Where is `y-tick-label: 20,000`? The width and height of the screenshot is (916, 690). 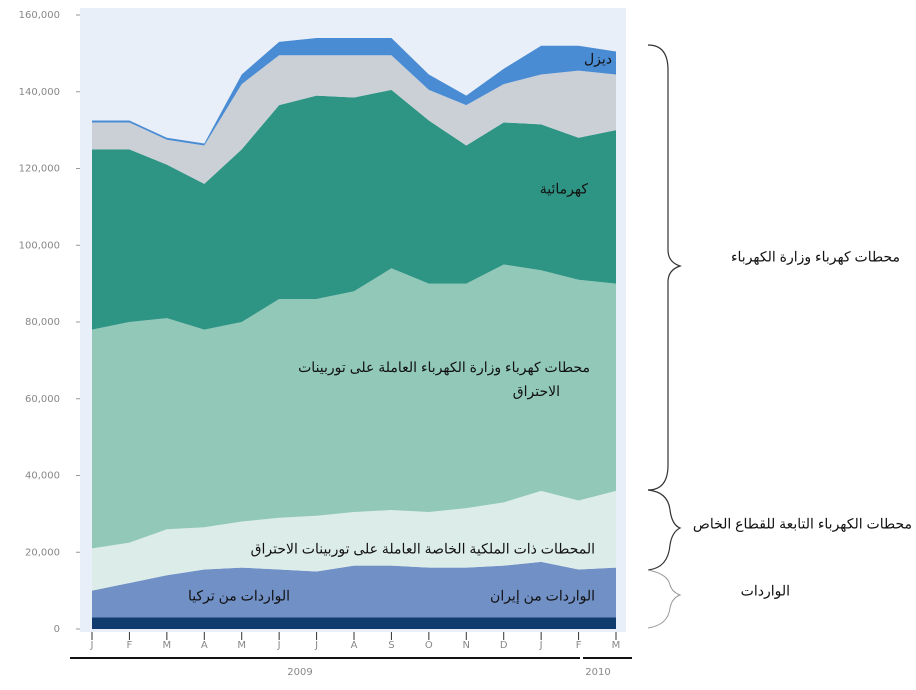 y-tick-label: 20,000 is located at coordinates (42, 552).